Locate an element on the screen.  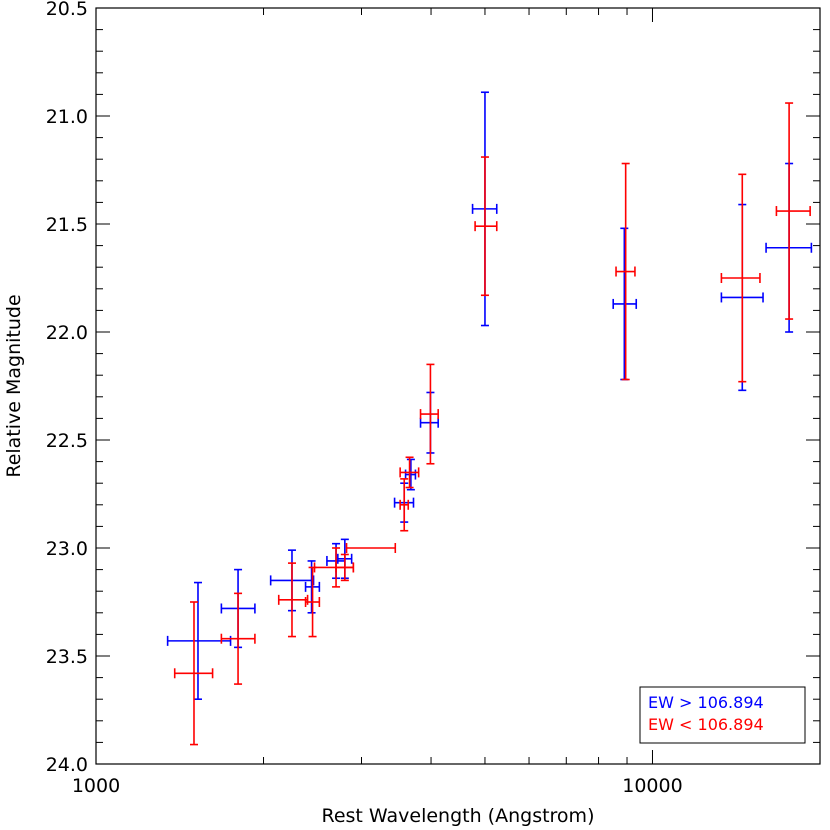
y-tick-label: 22.0 is located at coordinates (67, 333).